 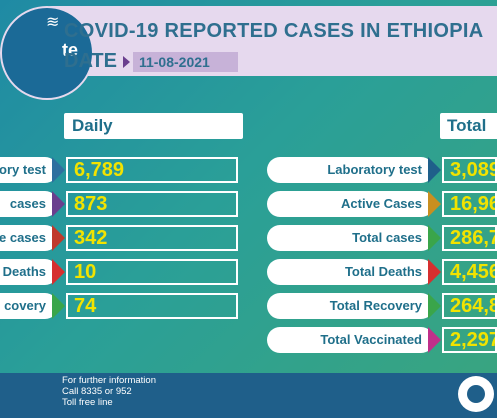 I want to click on date-value: 11-08-2021, so click(x=185, y=61).